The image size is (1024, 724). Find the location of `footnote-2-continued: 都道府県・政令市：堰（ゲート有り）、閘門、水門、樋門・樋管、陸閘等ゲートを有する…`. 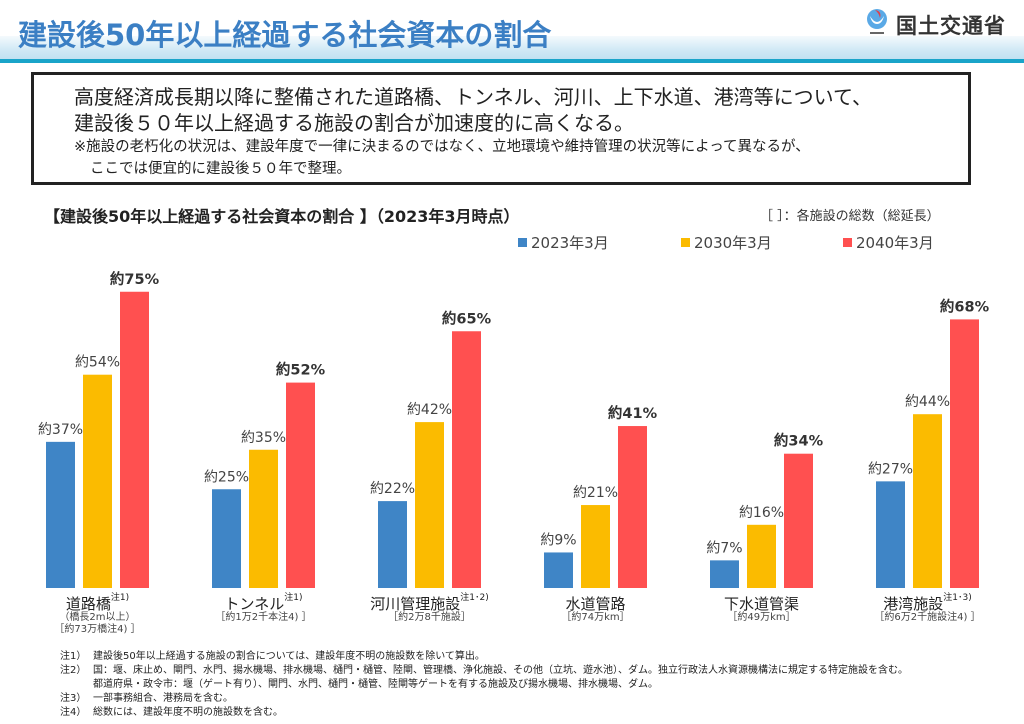

footnote-2-continued: 都道府県・政令市：堰（ゲート有り）、閘門、水門、樋門・樋管、陸閘等ゲートを有する… is located at coordinates (375, 684).